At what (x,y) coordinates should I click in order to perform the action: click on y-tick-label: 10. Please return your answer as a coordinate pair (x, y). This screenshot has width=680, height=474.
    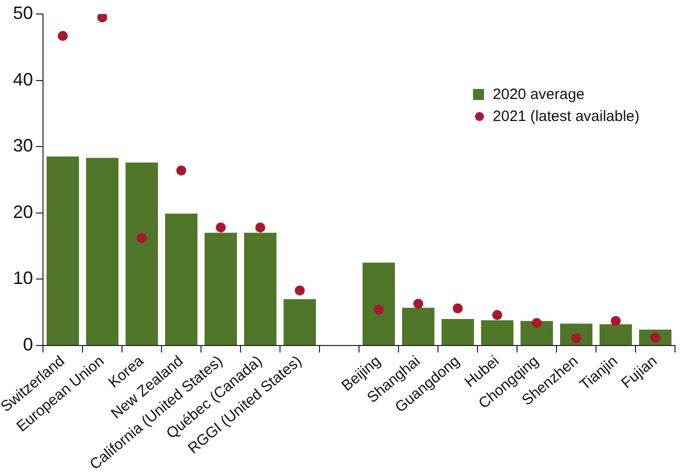
    Looking at the image, I should click on (23, 278).